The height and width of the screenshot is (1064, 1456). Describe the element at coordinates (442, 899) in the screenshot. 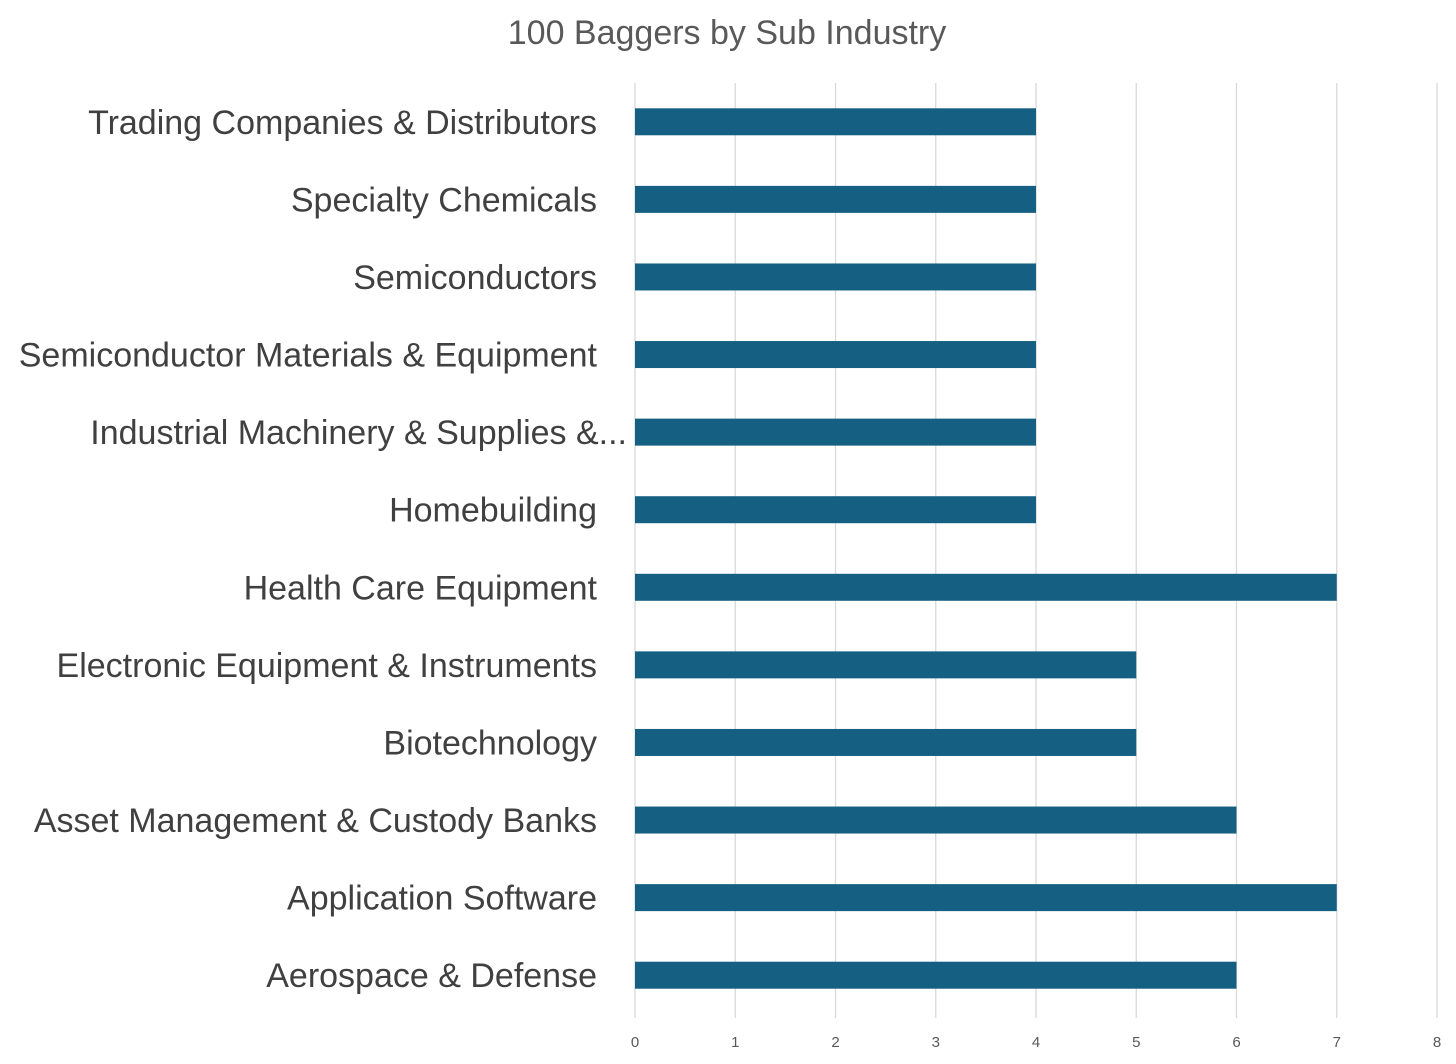

I see `category-label: Application Software` at that location.